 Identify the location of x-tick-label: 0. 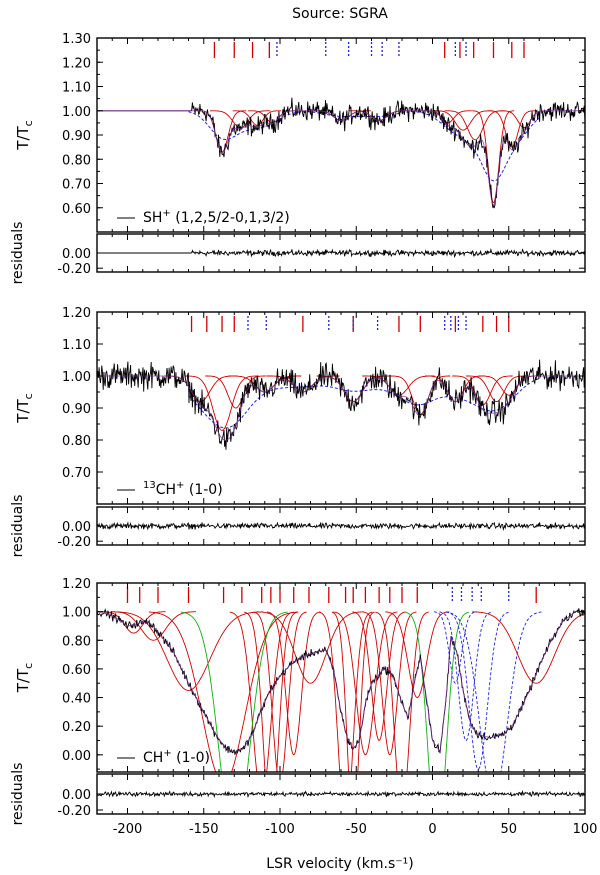
(432, 829).